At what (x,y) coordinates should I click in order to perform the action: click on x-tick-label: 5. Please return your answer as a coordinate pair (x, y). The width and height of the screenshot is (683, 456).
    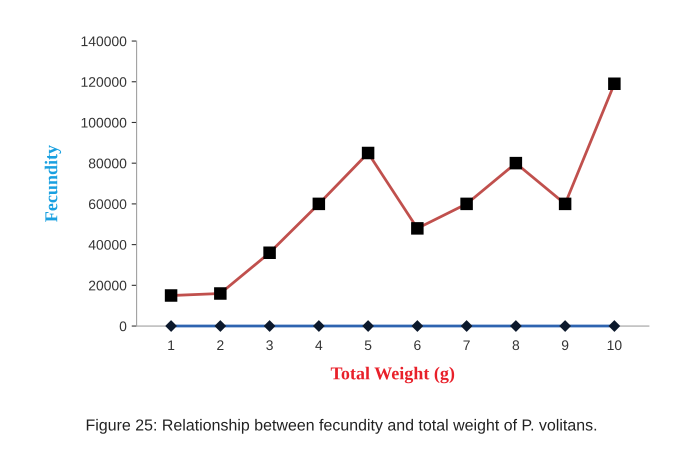
    Looking at the image, I should click on (368, 345).